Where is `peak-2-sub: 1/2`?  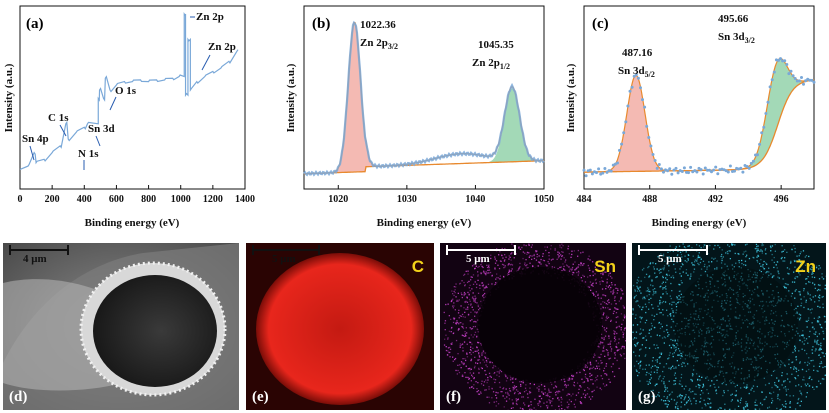 peak-2-sub: 1/2 is located at coordinates (505, 66).